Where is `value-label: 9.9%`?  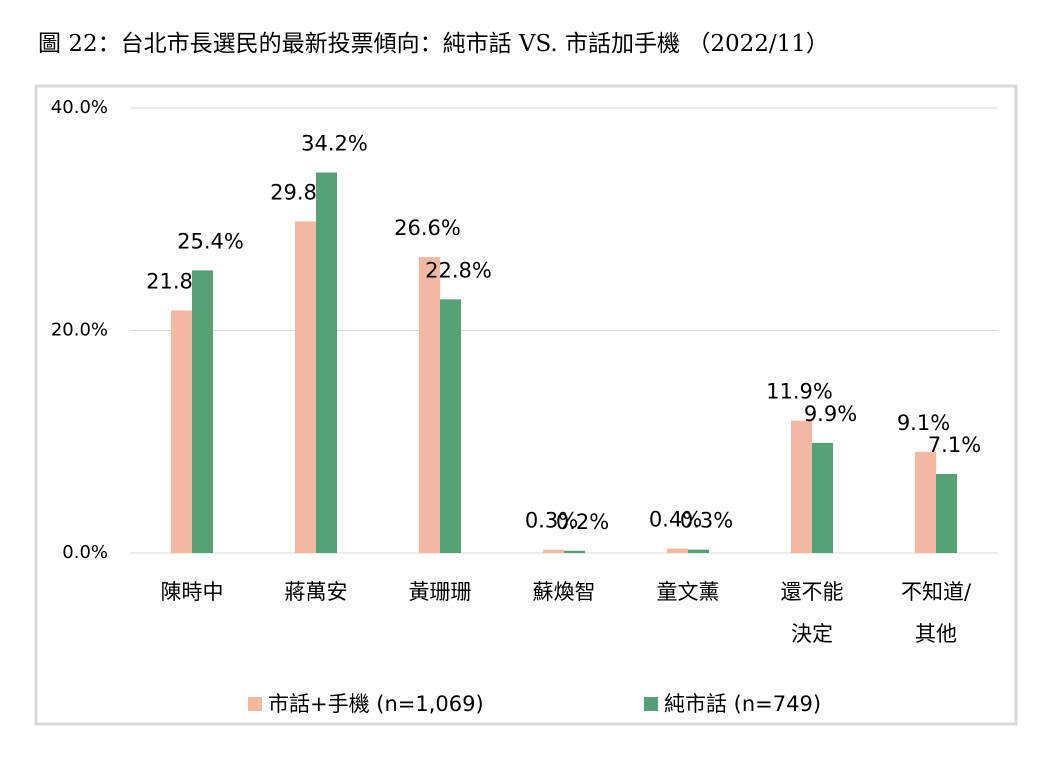
value-label: 9.9% is located at coordinates (830, 414).